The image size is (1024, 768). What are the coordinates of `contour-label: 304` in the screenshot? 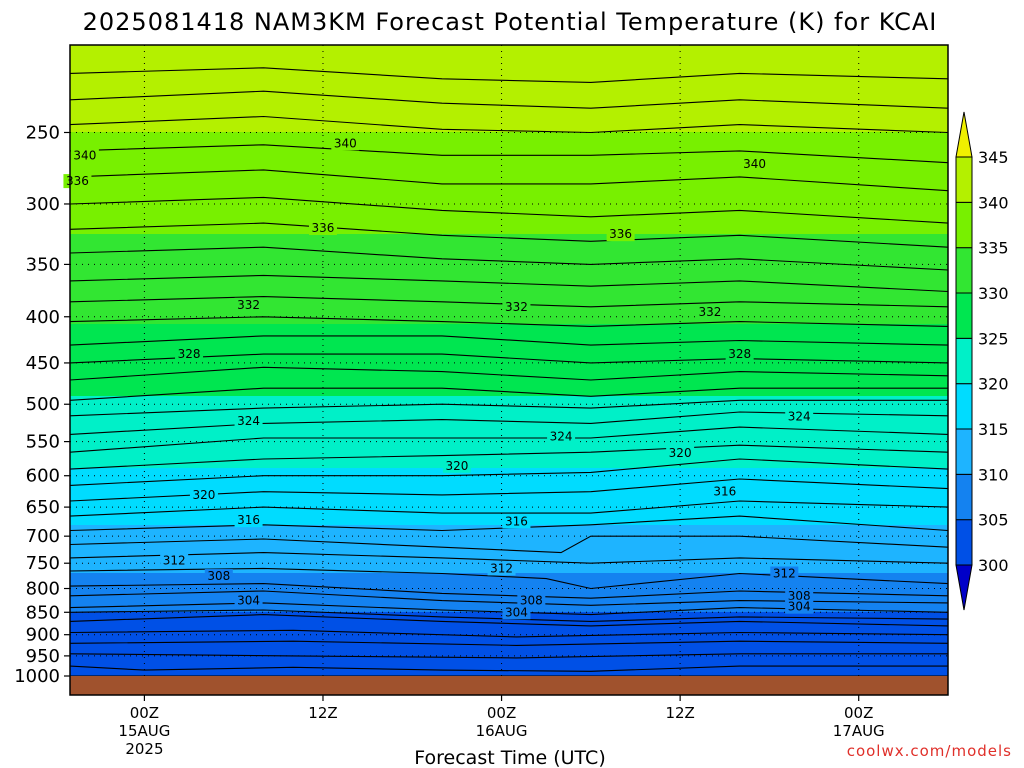 It's located at (516, 612).